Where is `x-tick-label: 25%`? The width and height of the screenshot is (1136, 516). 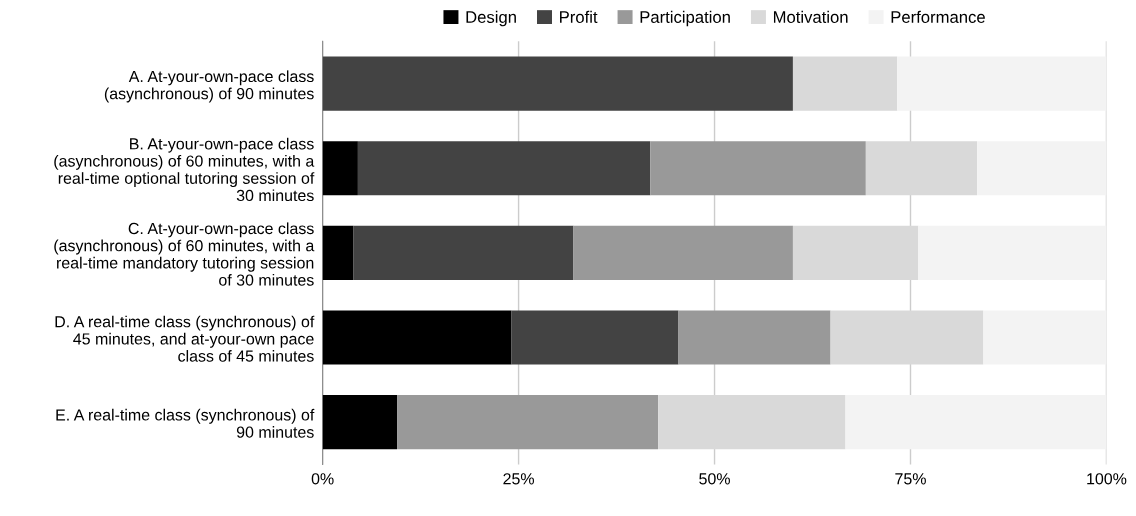 x-tick-label: 25% is located at coordinates (518, 479).